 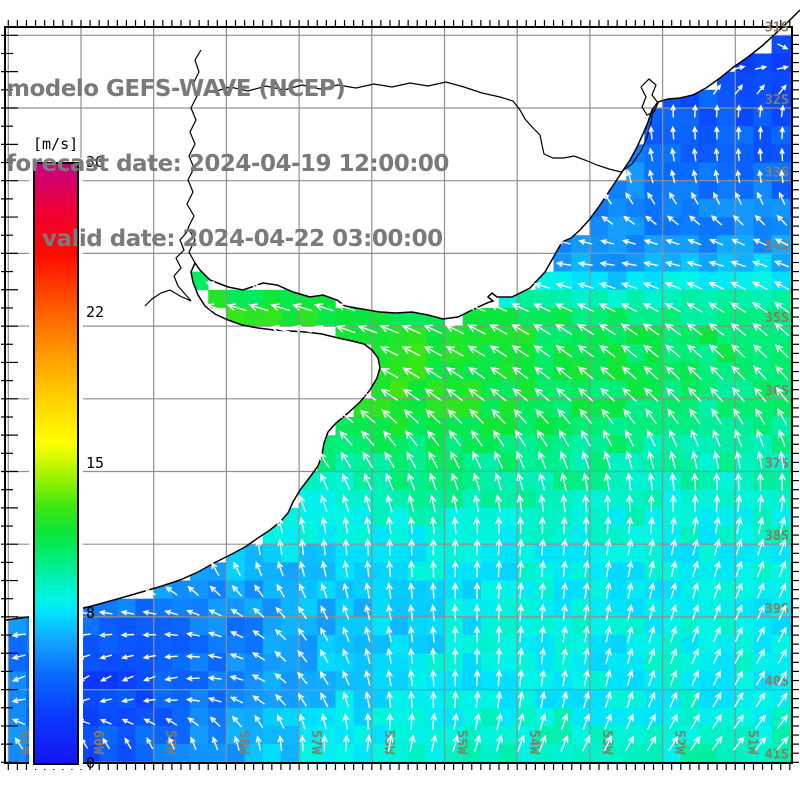 I want to click on colorbar-tick-label: 15, so click(x=95, y=462).